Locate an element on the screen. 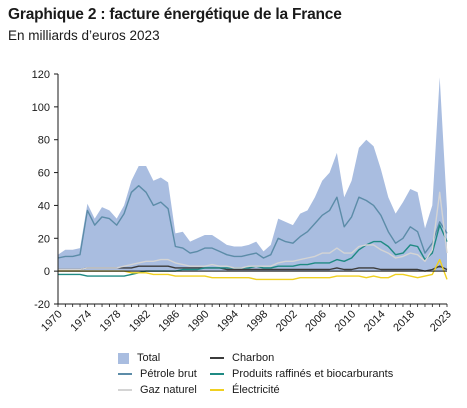 The width and height of the screenshot is (467, 408). legend-label-produits: Produits raffinés et biocarburants is located at coordinates (313, 374).